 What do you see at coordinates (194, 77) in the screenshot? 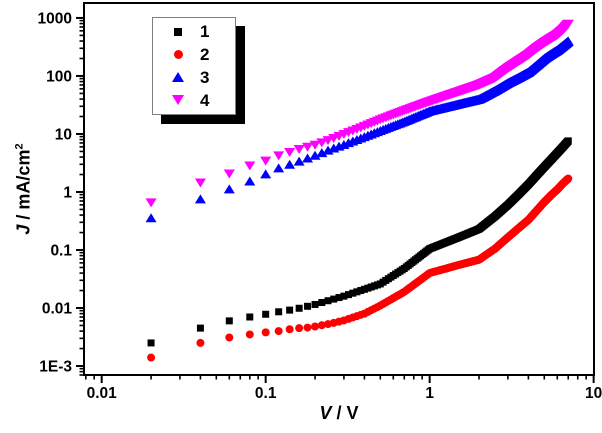
I see `legend-row-series-3: 3` at bounding box center [194, 77].